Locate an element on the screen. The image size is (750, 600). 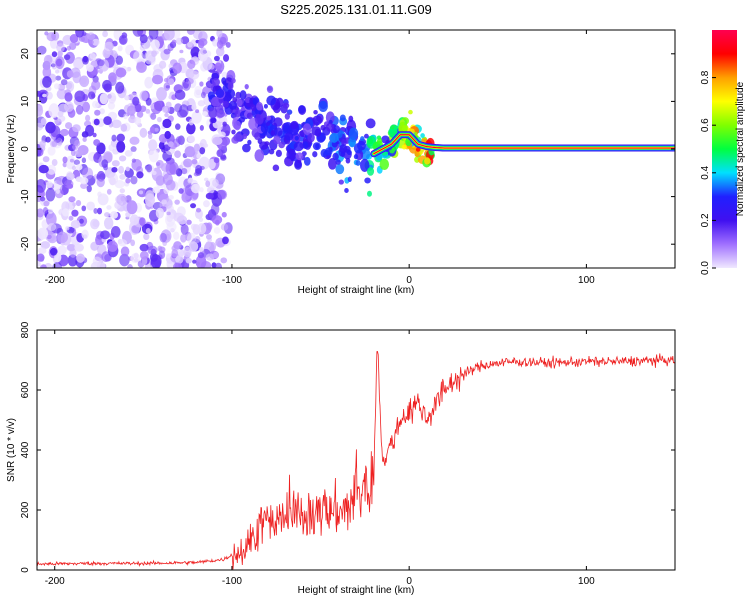
heatmap-x-tick-label: 0 is located at coordinates (409, 280).